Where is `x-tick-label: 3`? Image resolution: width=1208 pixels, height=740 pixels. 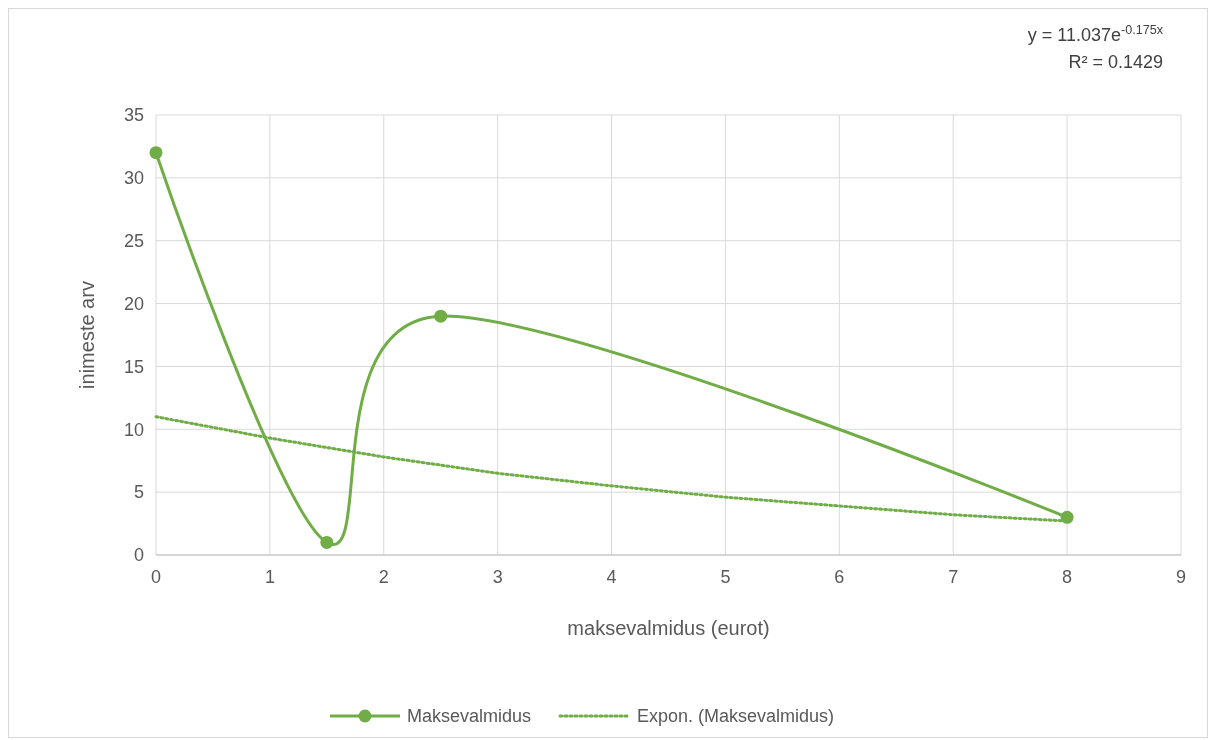
x-tick-label: 3 is located at coordinates (497, 577).